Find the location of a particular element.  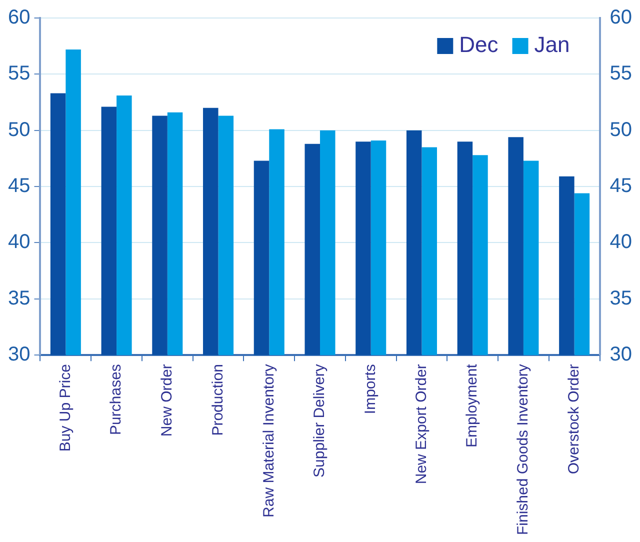

x-tick-label: Finished Goods Inventory is located at coordinates (523, 450).